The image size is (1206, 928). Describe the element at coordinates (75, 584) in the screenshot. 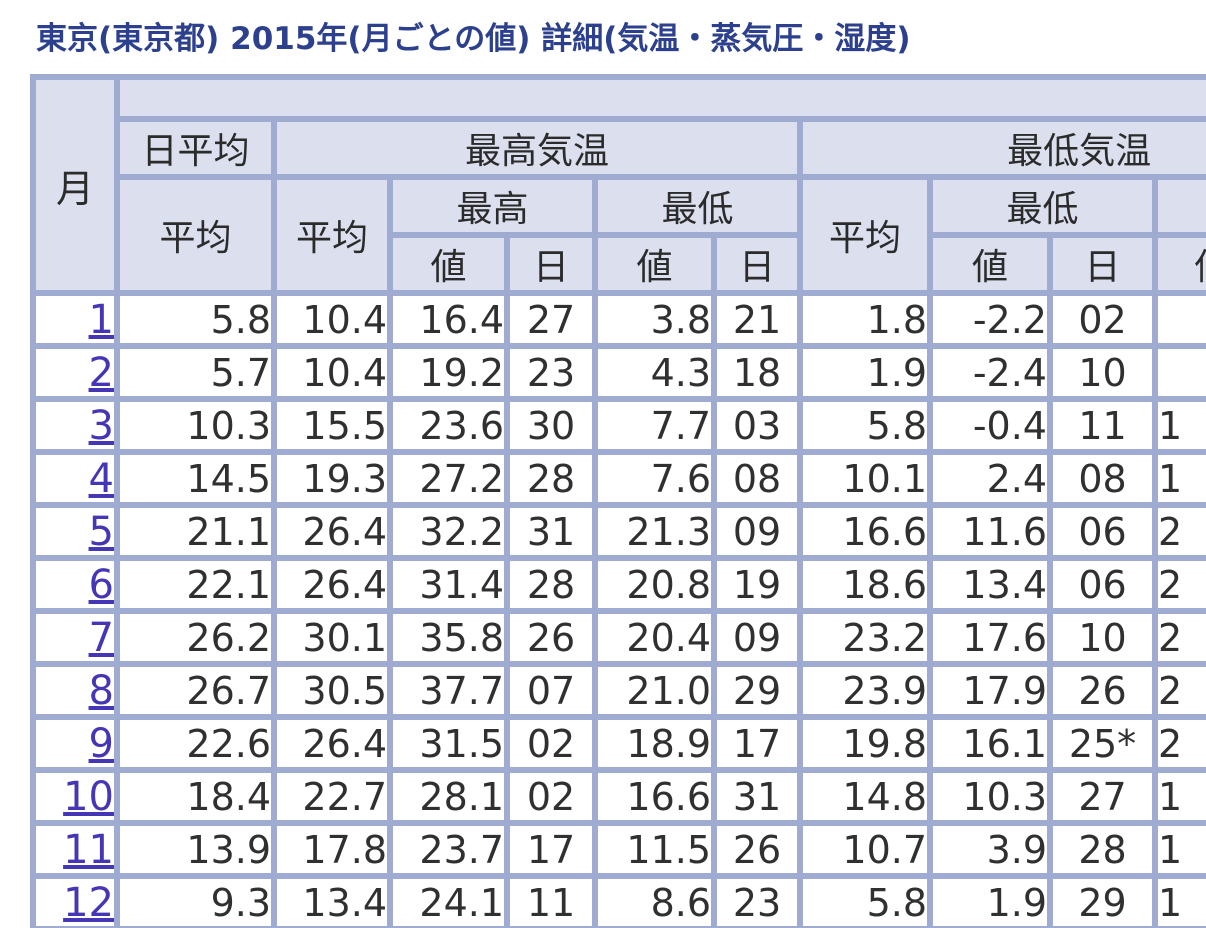

I see `month-cell: 6` at that location.